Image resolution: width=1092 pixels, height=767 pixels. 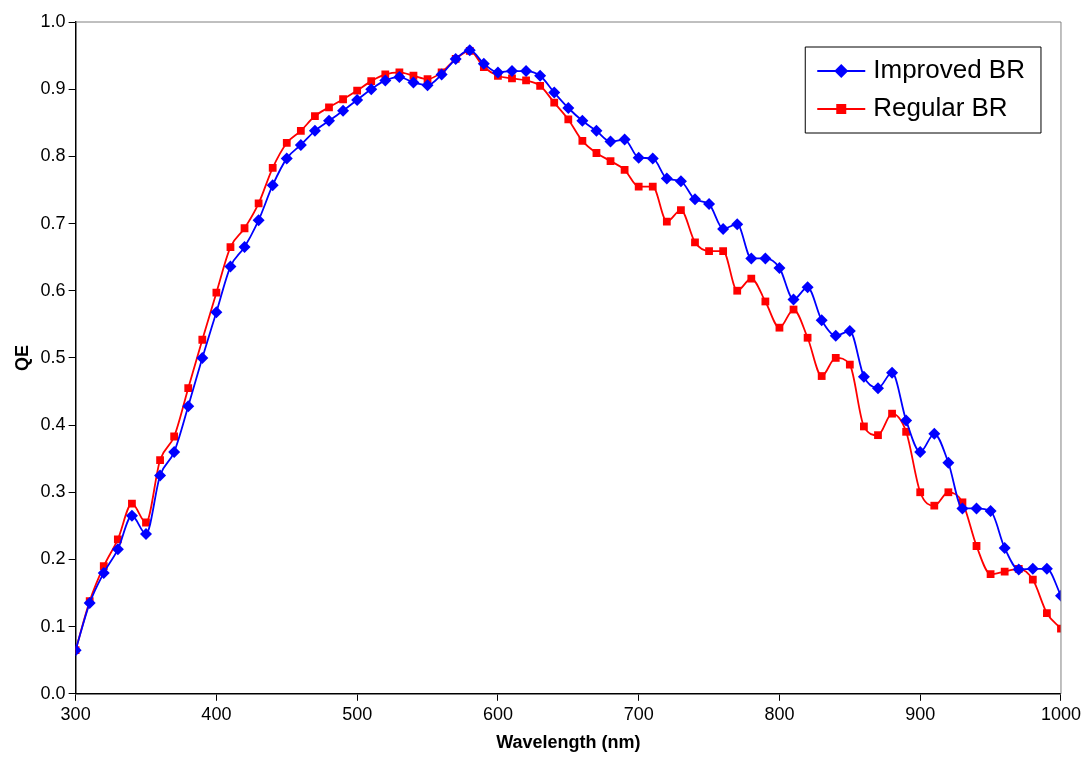 I want to click on y-tick-label: 0.4, so click(x=53, y=424).